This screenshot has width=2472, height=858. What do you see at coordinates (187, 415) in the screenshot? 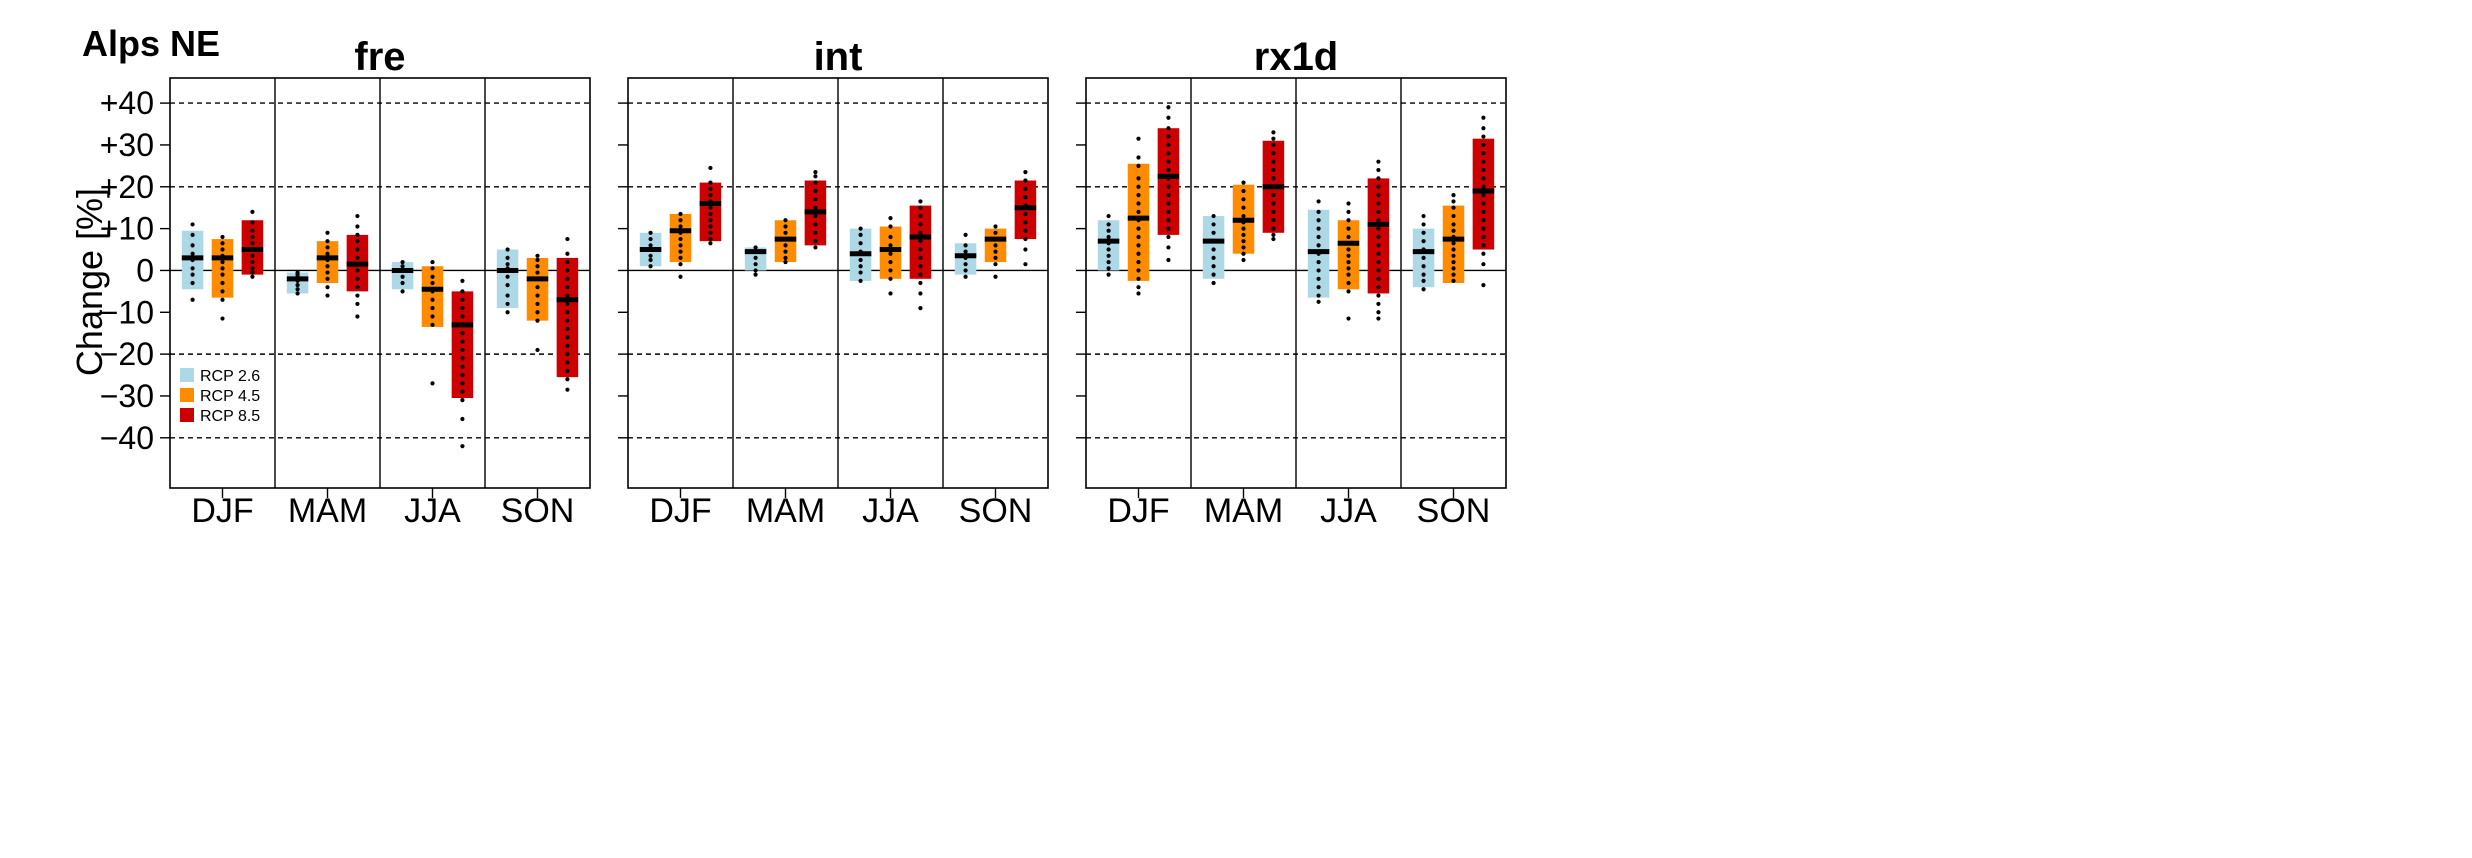
I see `legend-swatch` at bounding box center [187, 415].